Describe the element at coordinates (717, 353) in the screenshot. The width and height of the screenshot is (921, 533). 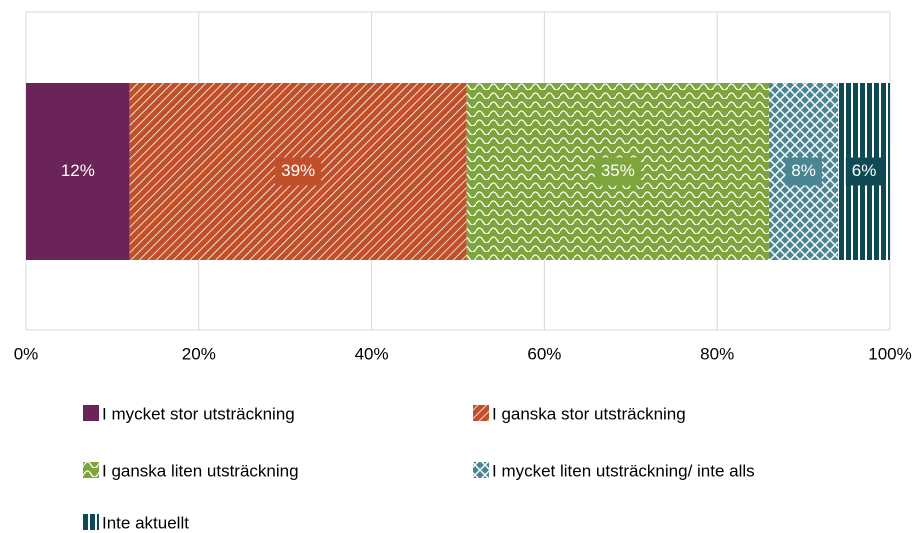
I see `x-tick-label: 80%` at that location.